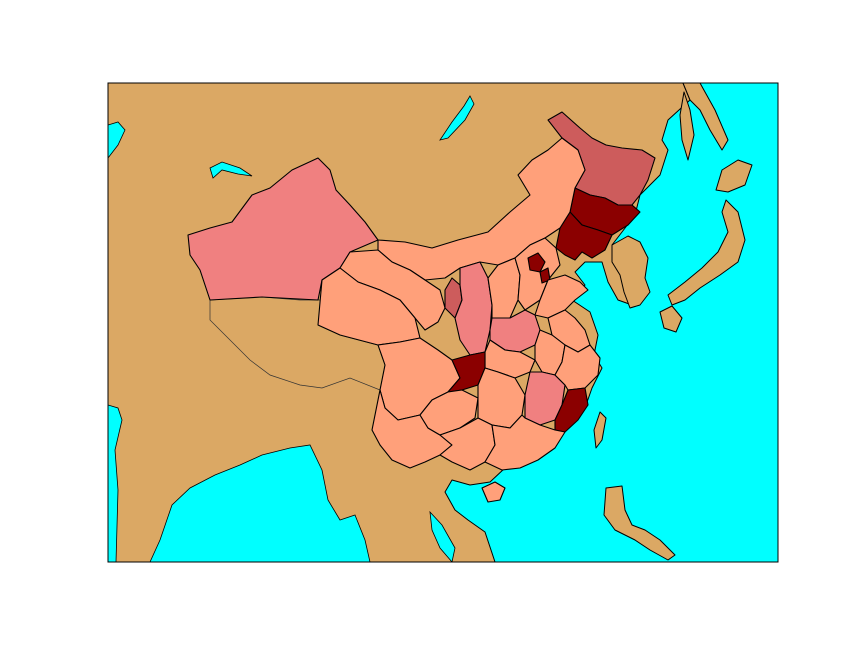  I want to click on lake-baikal, so click(457, 118).